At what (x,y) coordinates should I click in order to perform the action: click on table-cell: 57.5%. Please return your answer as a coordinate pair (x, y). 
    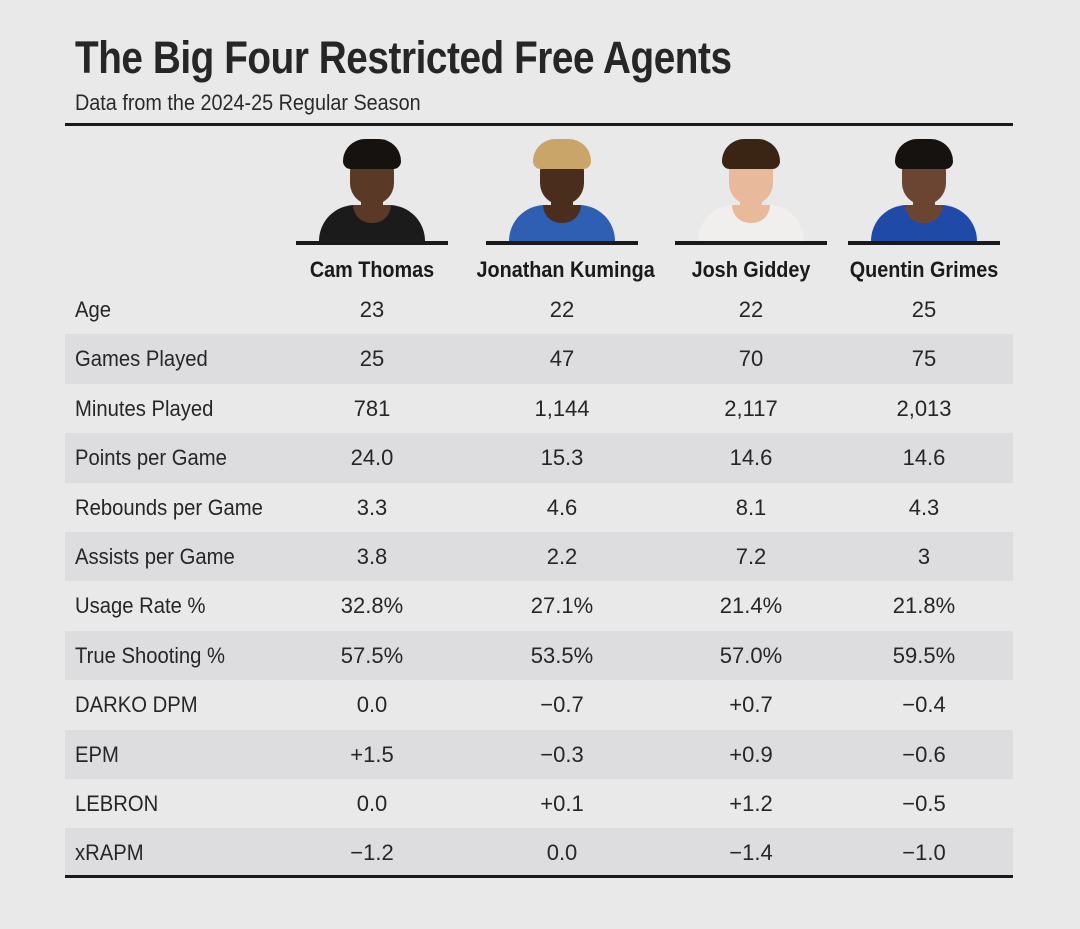
    Looking at the image, I should click on (372, 655).